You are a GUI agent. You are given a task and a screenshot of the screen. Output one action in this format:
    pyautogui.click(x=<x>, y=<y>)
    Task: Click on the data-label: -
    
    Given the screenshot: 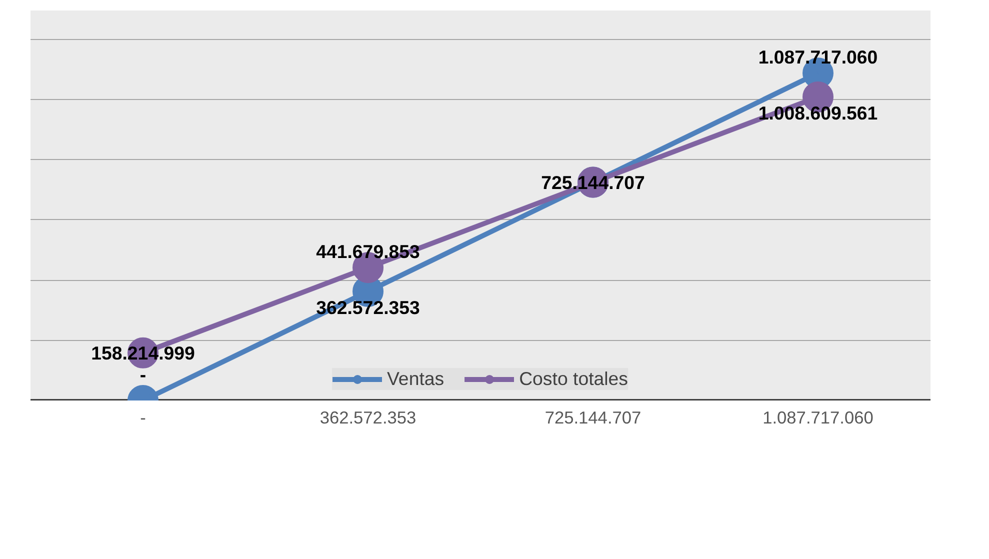 What is the action you would take?
    pyautogui.click(x=143, y=374)
    